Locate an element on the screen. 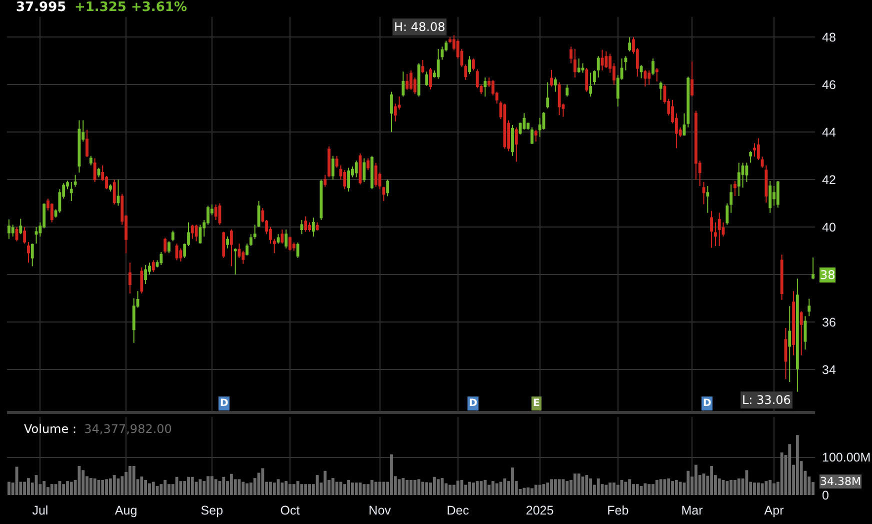 This screenshot has width=872, height=524. x-tick-label: Aug is located at coordinates (126, 511).